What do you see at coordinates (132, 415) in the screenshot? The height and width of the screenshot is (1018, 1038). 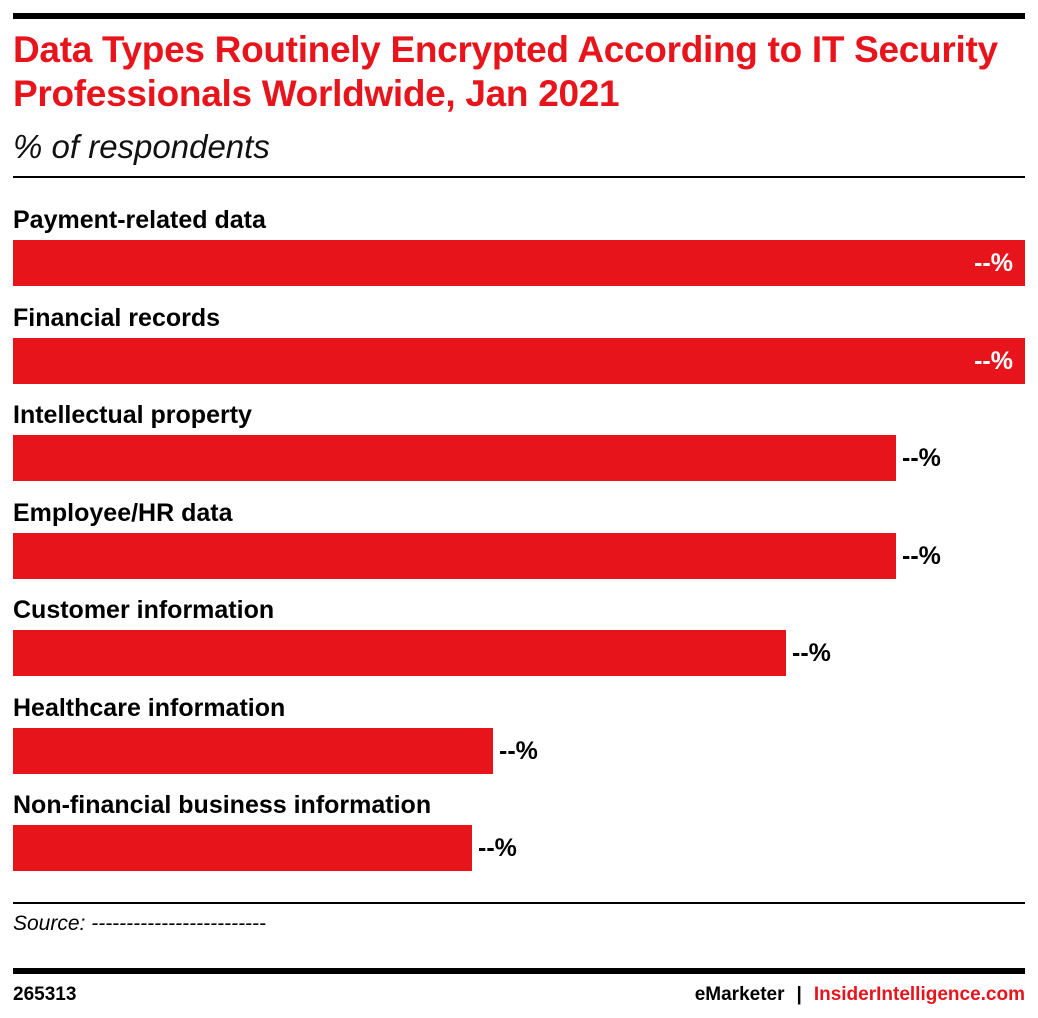 I see `category-label: Intellectual property` at bounding box center [132, 415].